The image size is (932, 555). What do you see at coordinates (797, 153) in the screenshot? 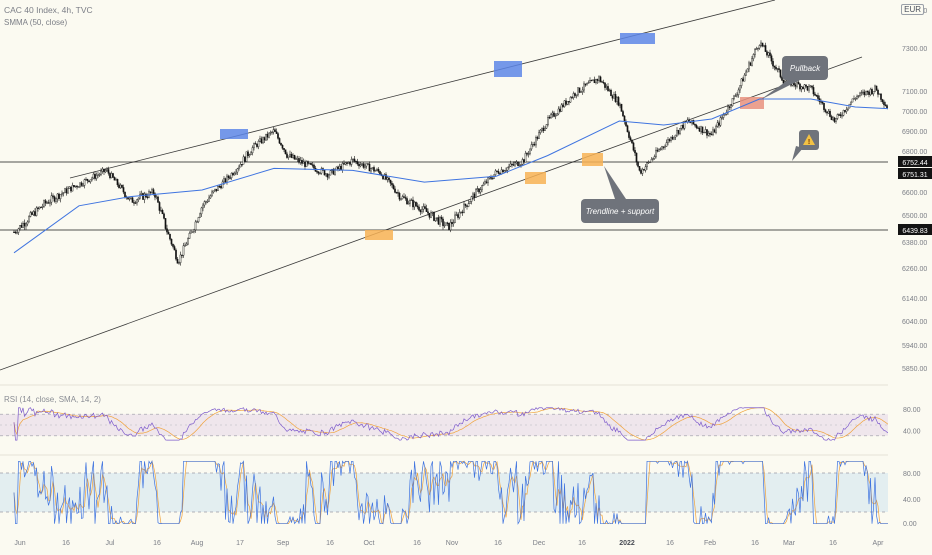
I see `warning-pointer` at bounding box center [797, 153].